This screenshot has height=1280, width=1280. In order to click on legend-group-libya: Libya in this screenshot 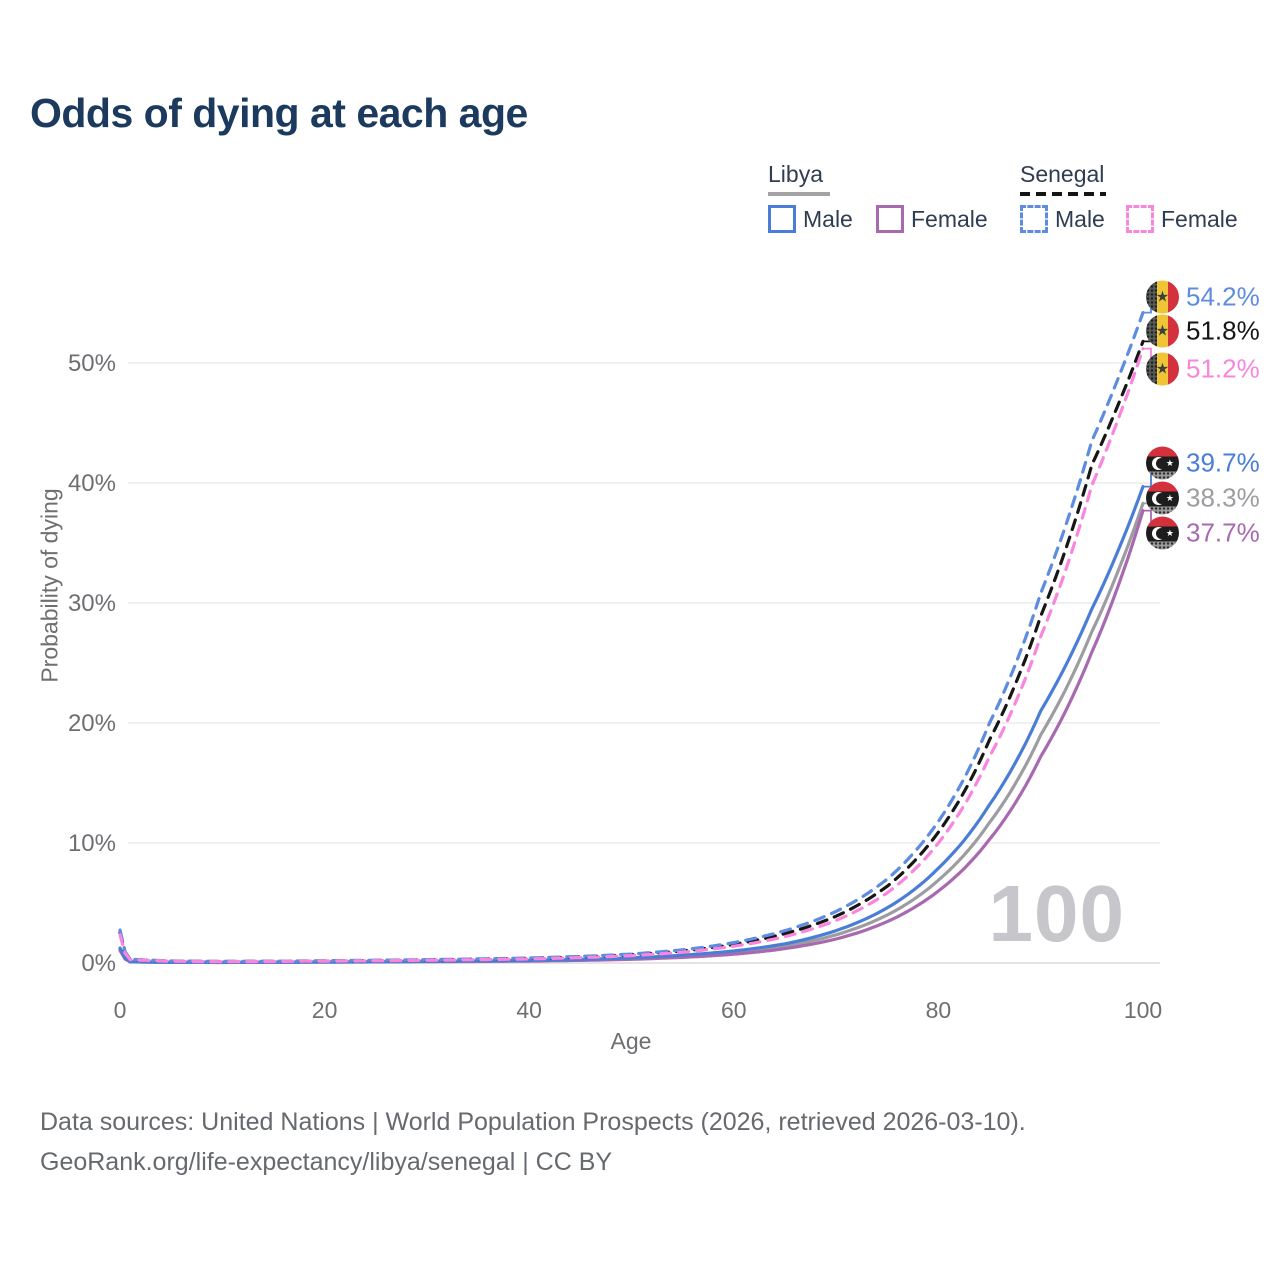, I will do `click(795, 174)`.